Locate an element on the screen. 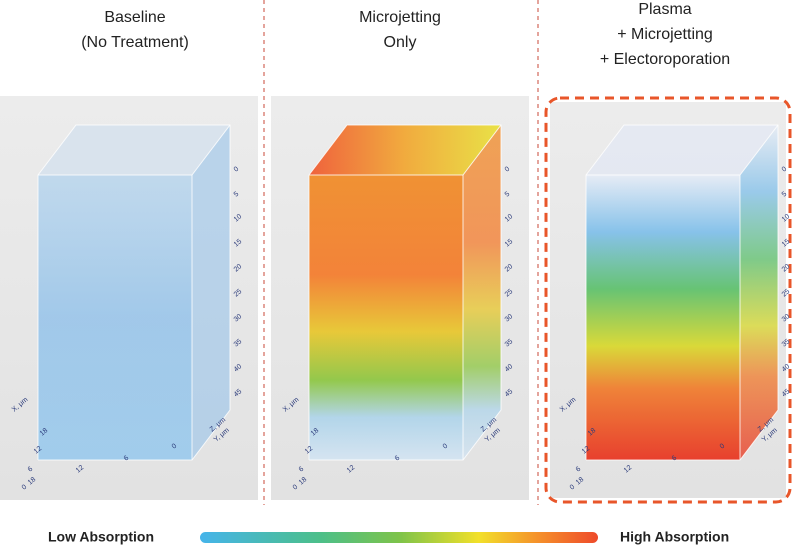  panel-title: + Microjetting is located at coordinates (665, 34).